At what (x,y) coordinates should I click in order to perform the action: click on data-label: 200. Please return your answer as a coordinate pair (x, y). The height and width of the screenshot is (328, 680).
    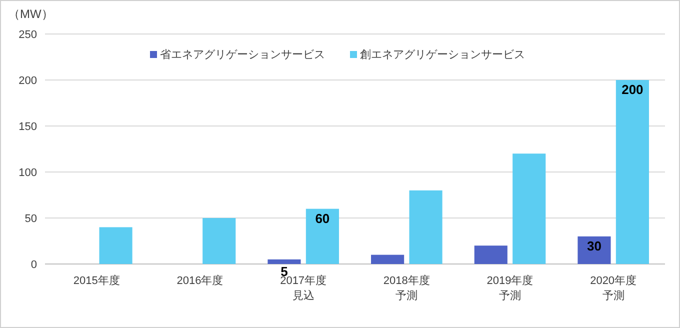
    Looking at the image, I should click on (633, 89).